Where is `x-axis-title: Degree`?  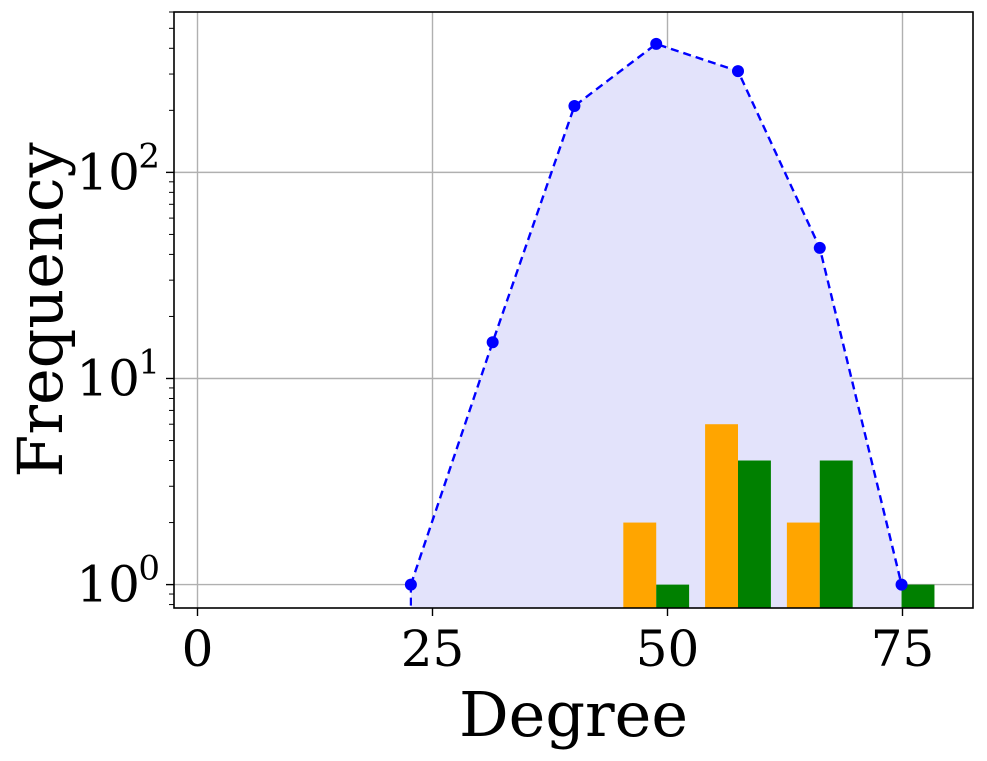
x-axis-title: Degree is located at coordinates (573, 714).